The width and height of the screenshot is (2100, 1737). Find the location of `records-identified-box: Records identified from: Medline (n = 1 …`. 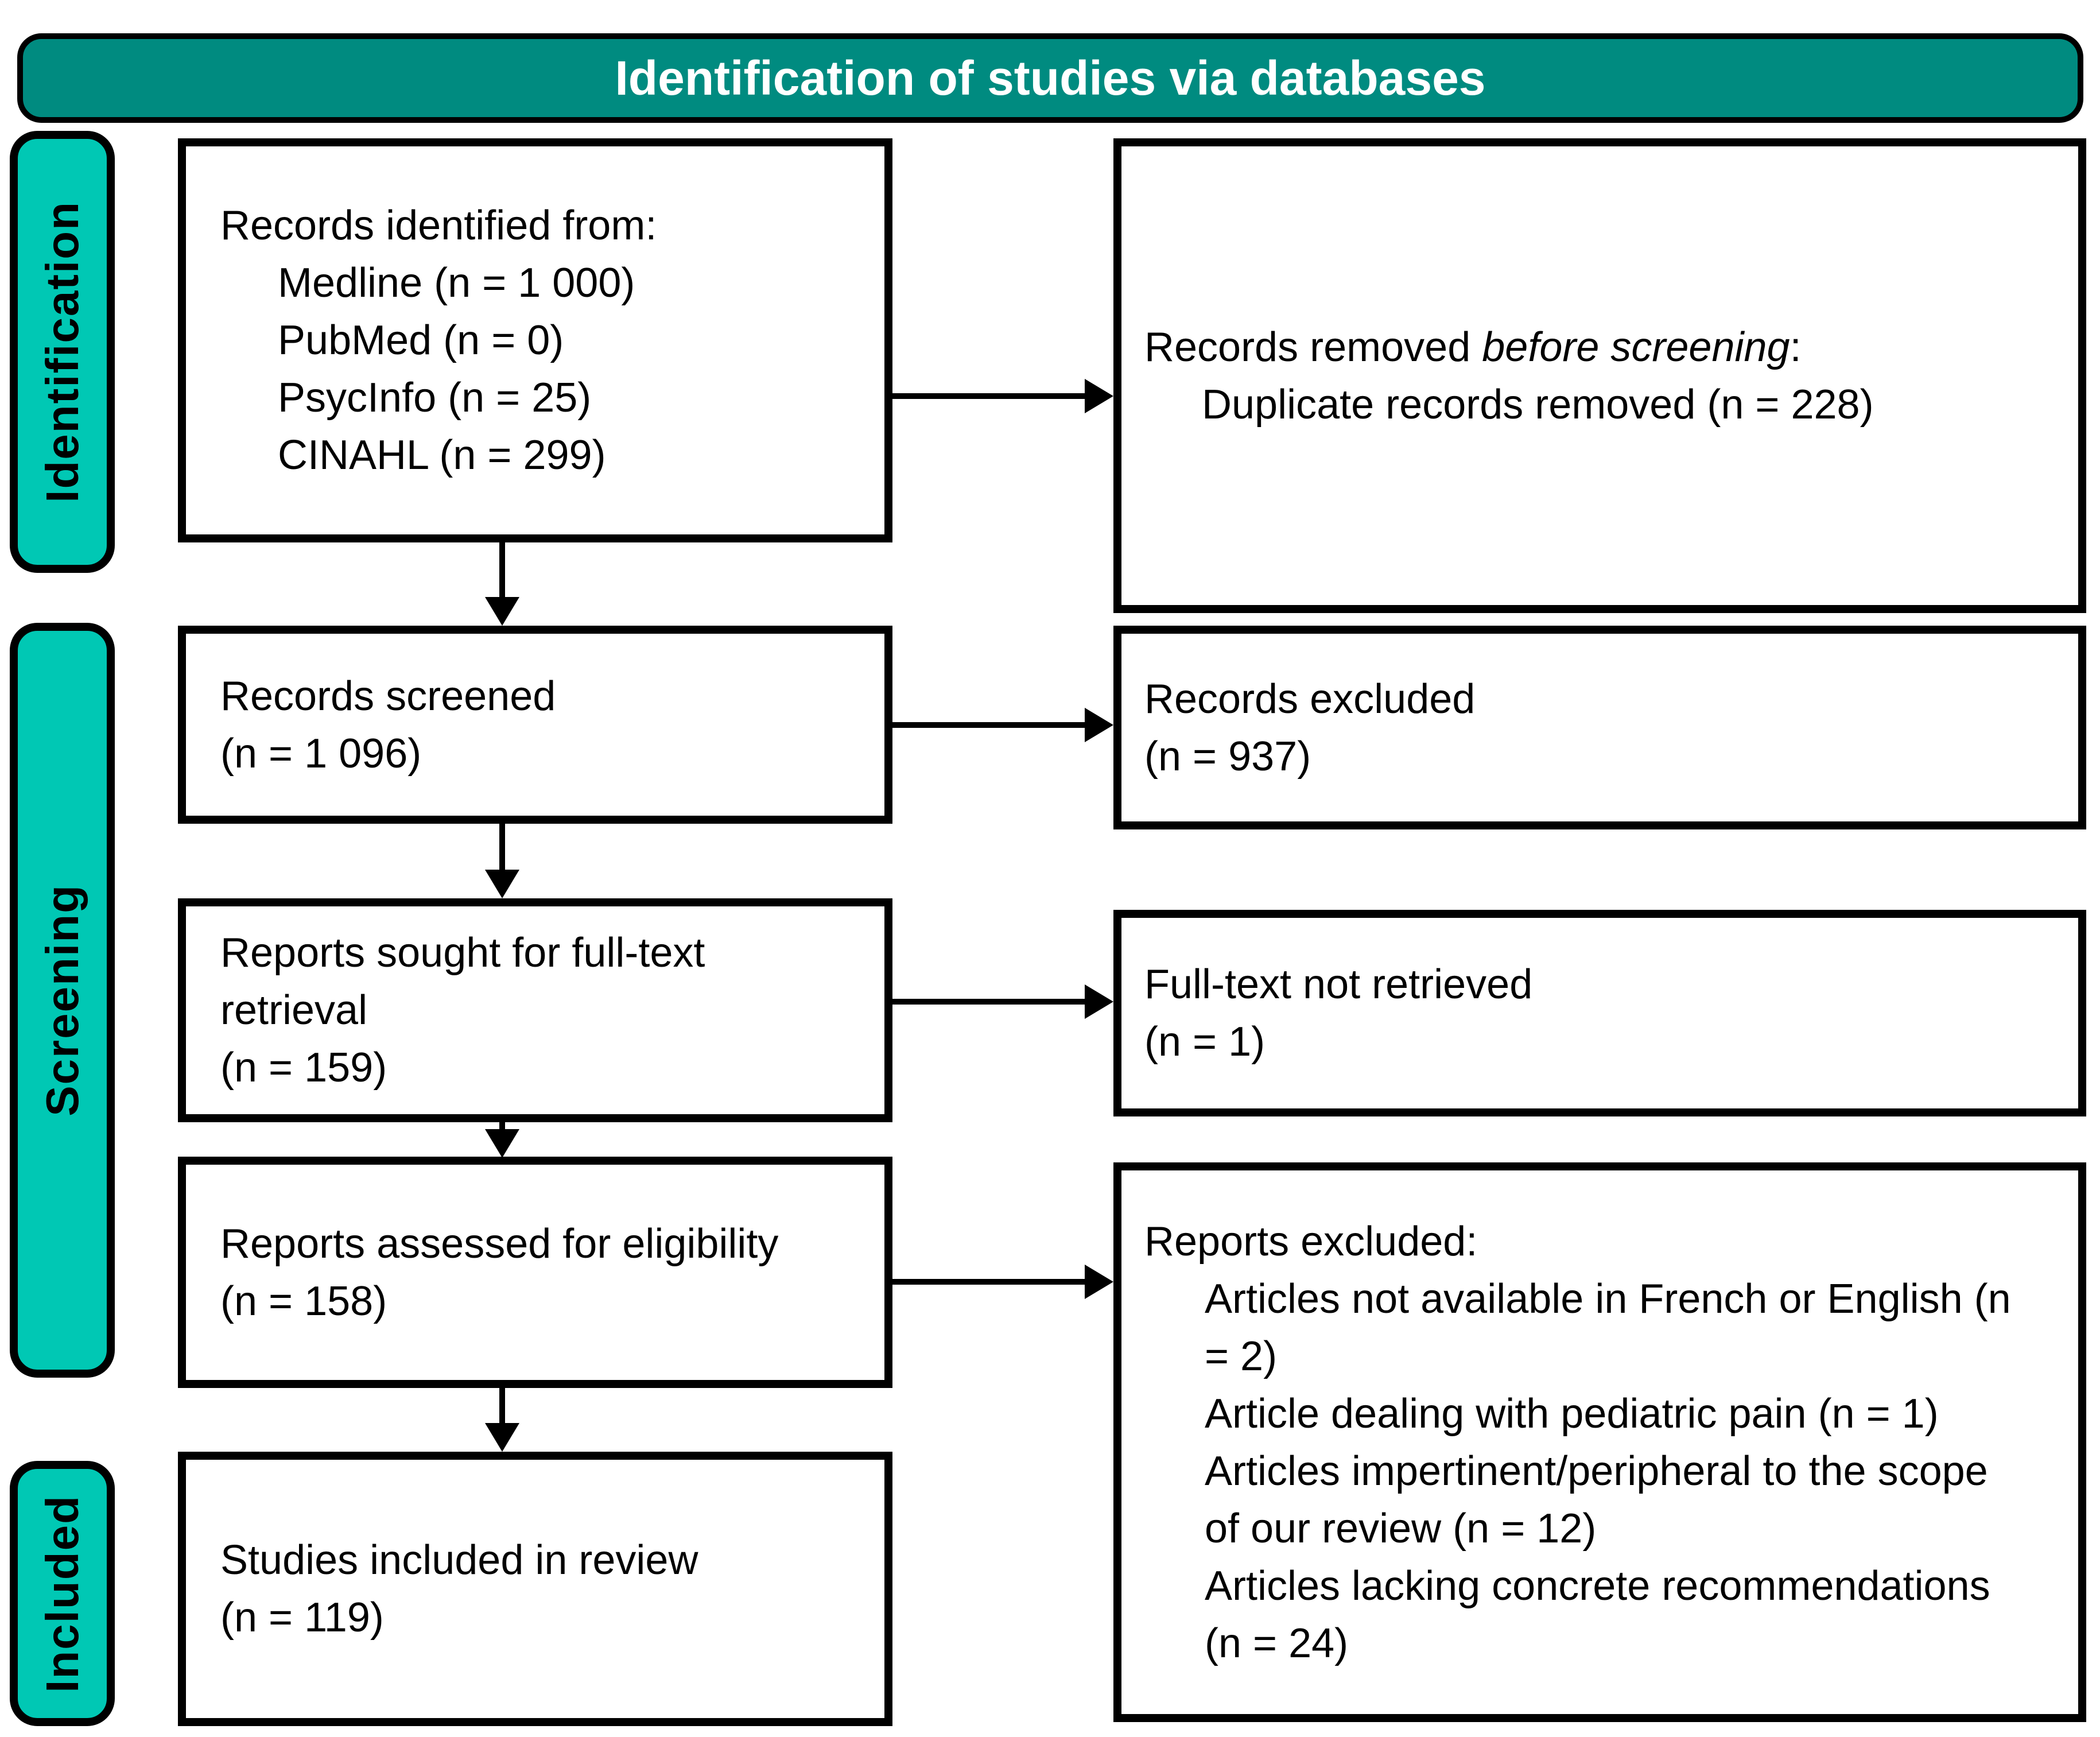

records-identified-box: Records identified from: Medline (n = 1 … is located at coordinates (535, 340).